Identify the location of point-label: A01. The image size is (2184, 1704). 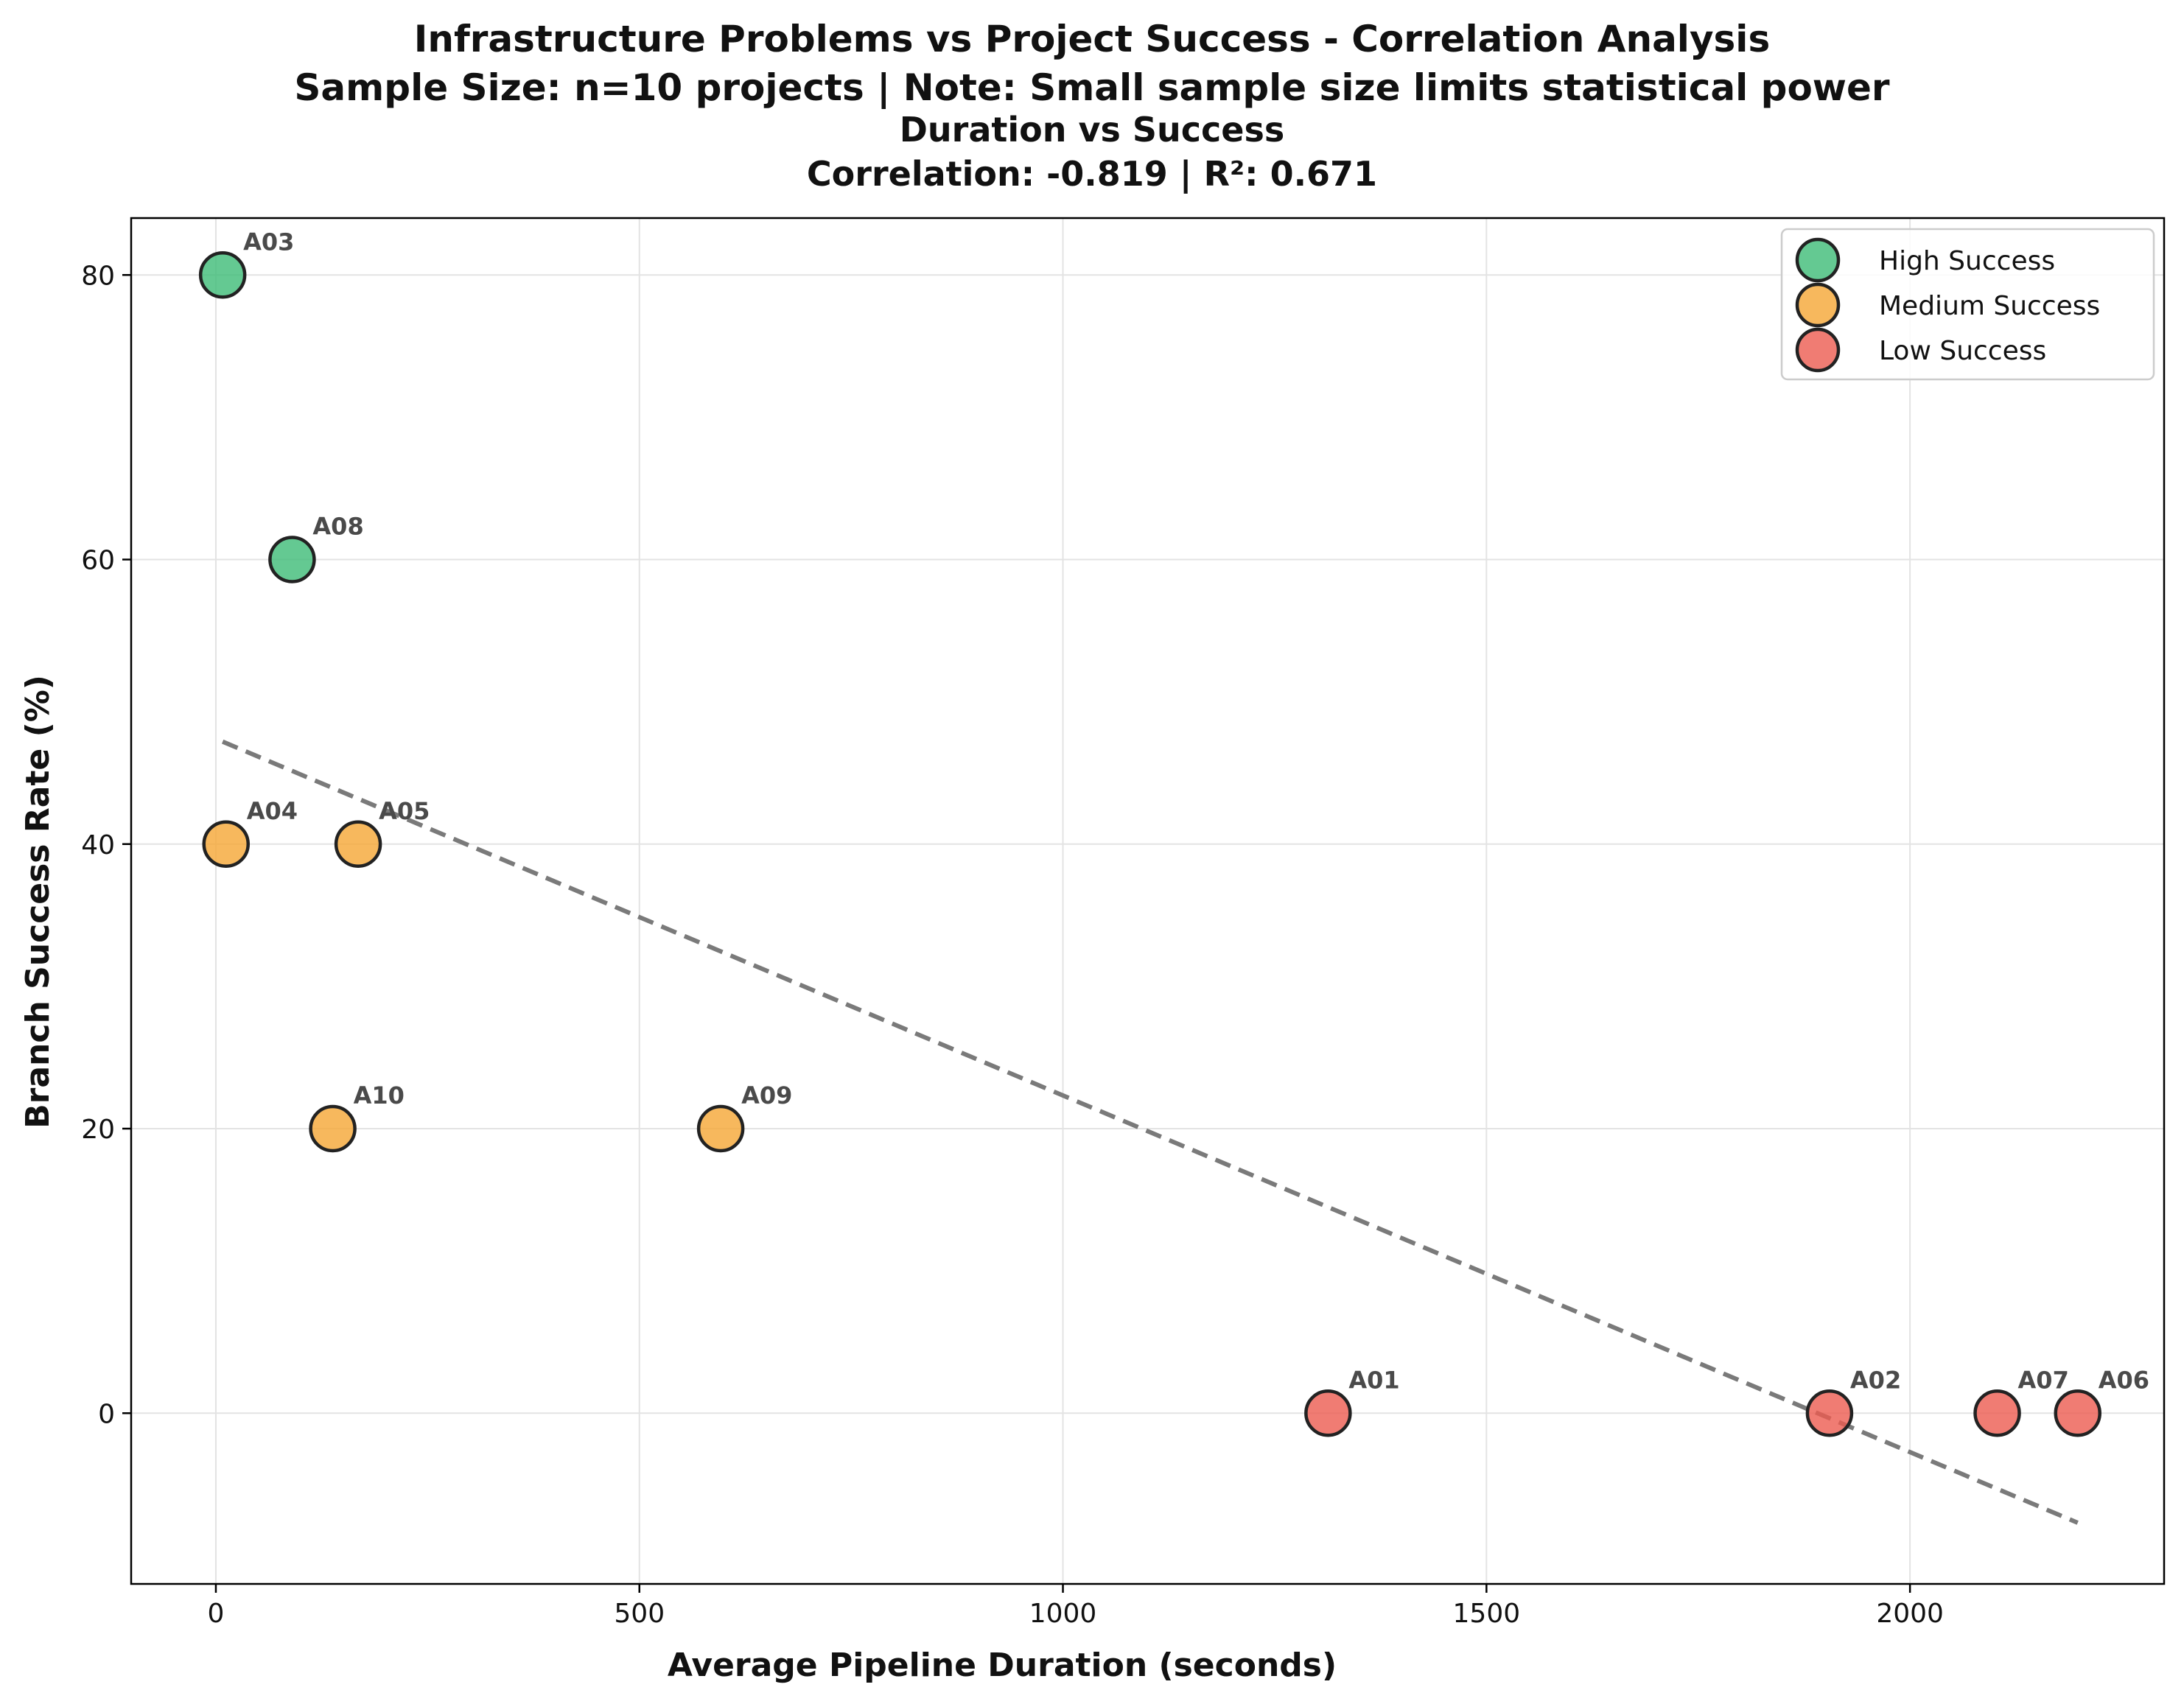
(1373, 1380).